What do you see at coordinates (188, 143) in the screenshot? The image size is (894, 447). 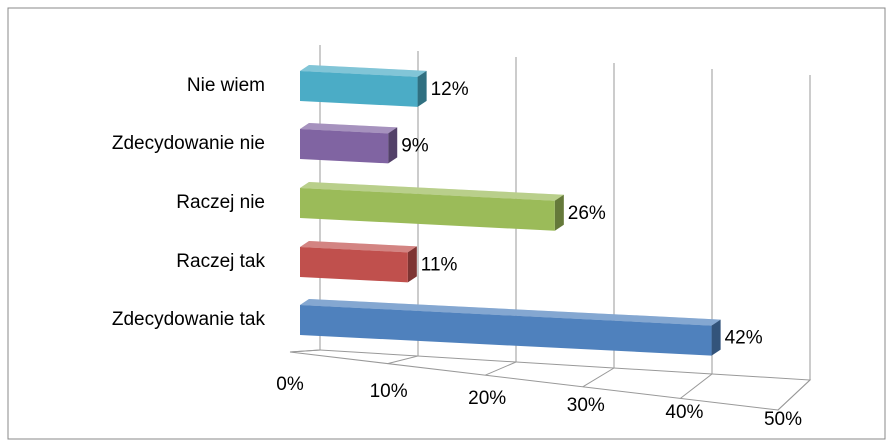 I see `category-label: Zdecydowanie nie` at bounding box center [188, 143].